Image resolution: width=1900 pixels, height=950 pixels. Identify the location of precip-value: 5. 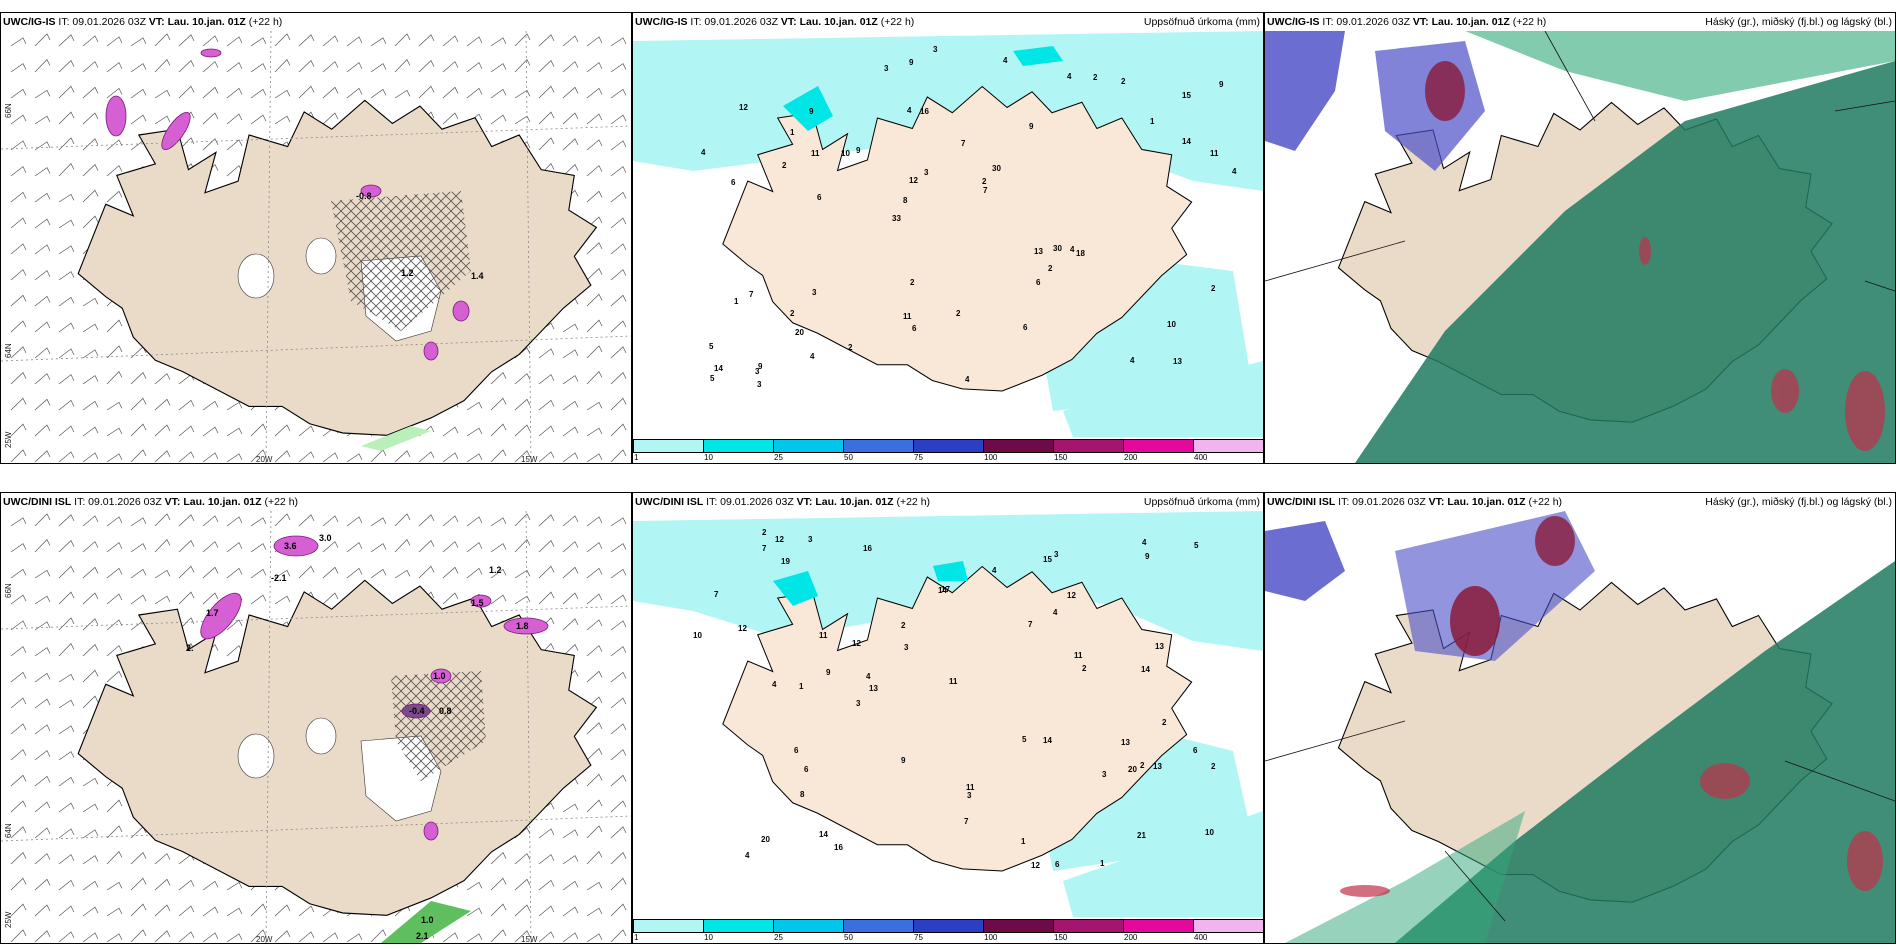
(712, 378).